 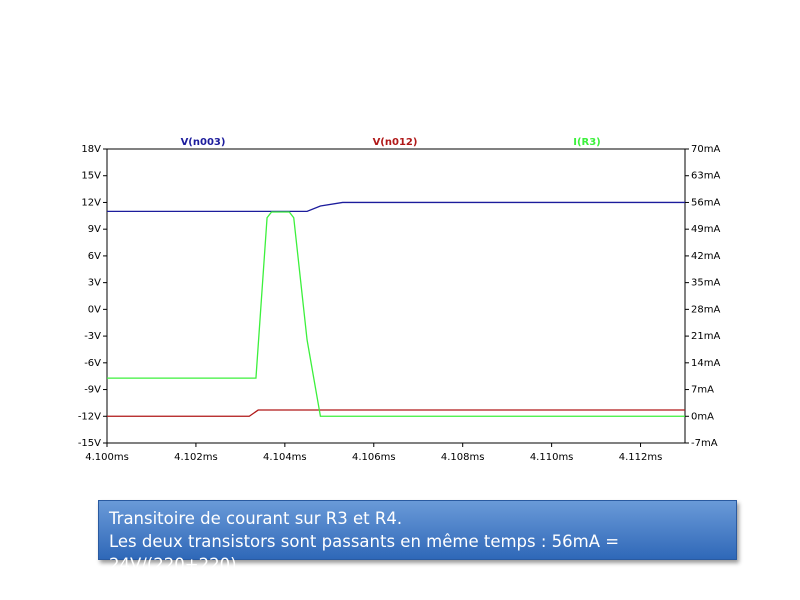 What do you see at coordinates (395, 142) in the screenshot?
I see `legend-label: V(n012)` at bounding box center [395, 142].